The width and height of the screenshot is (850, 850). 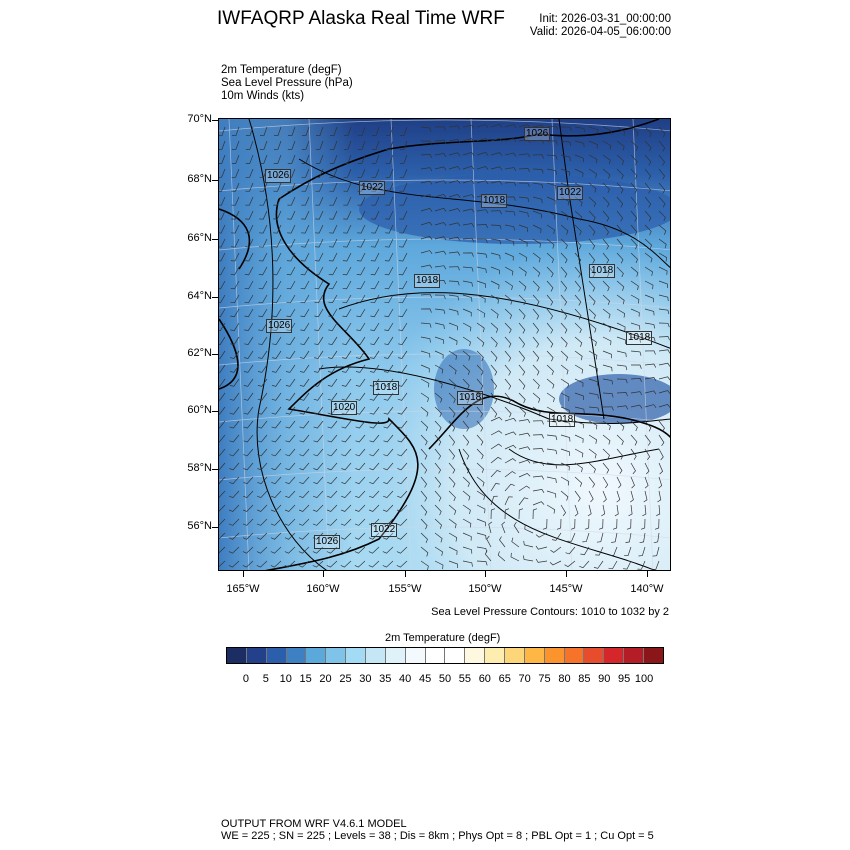 I want to click on field-label-pressure: Sea Level Pressure (hPa), so click(x=287, y=83).